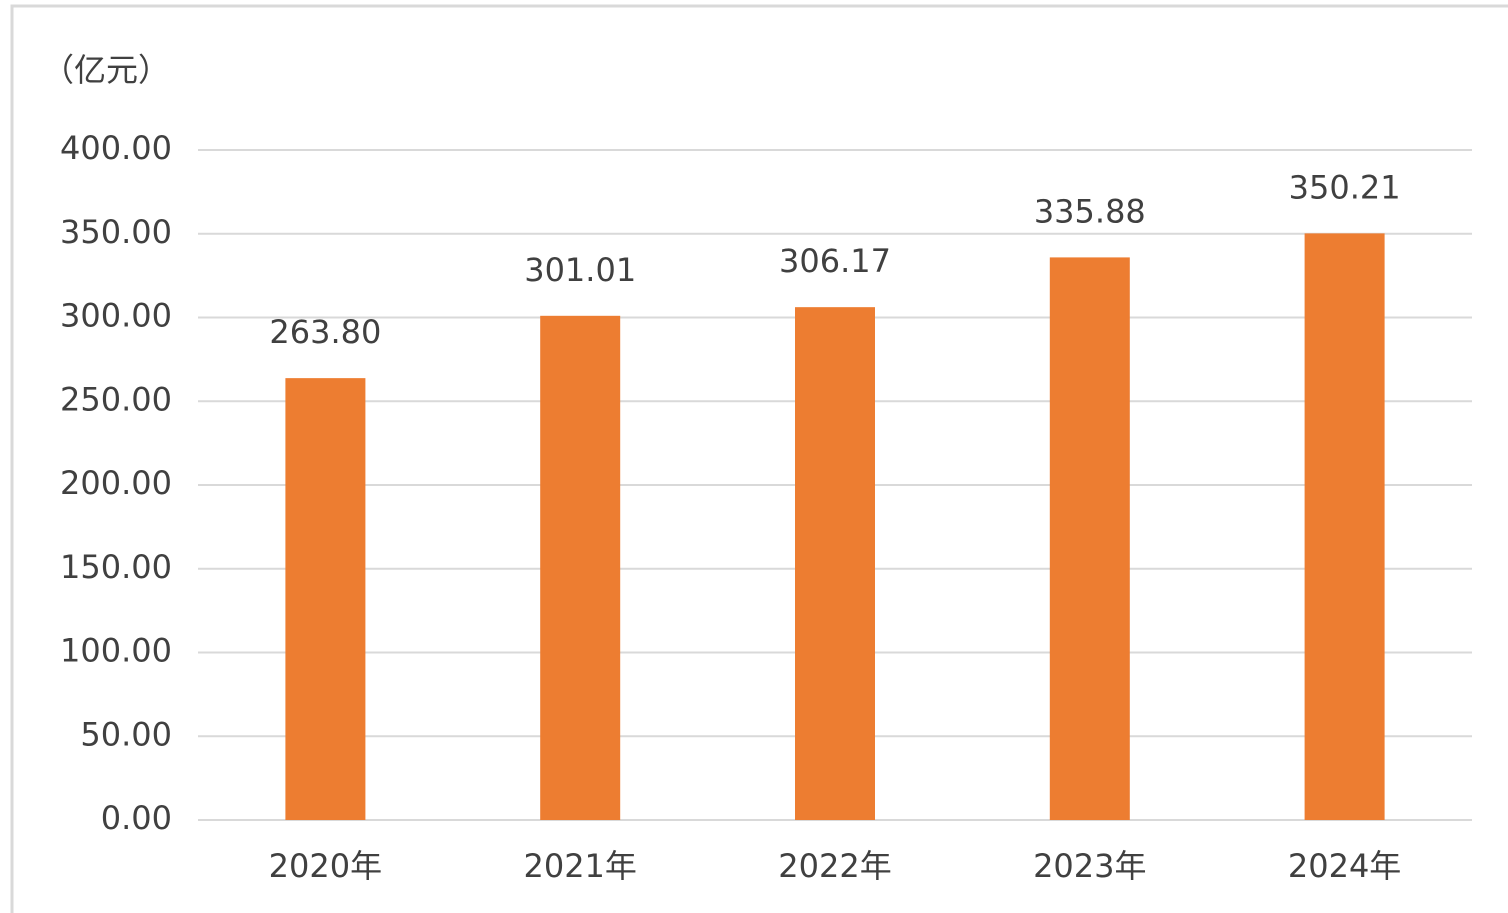 The width and height of the screenshot is (1508, 913). Describe the element at coordinates (116, 232) in the screenshot. I see `y-tick-label: 350.00` at that location.